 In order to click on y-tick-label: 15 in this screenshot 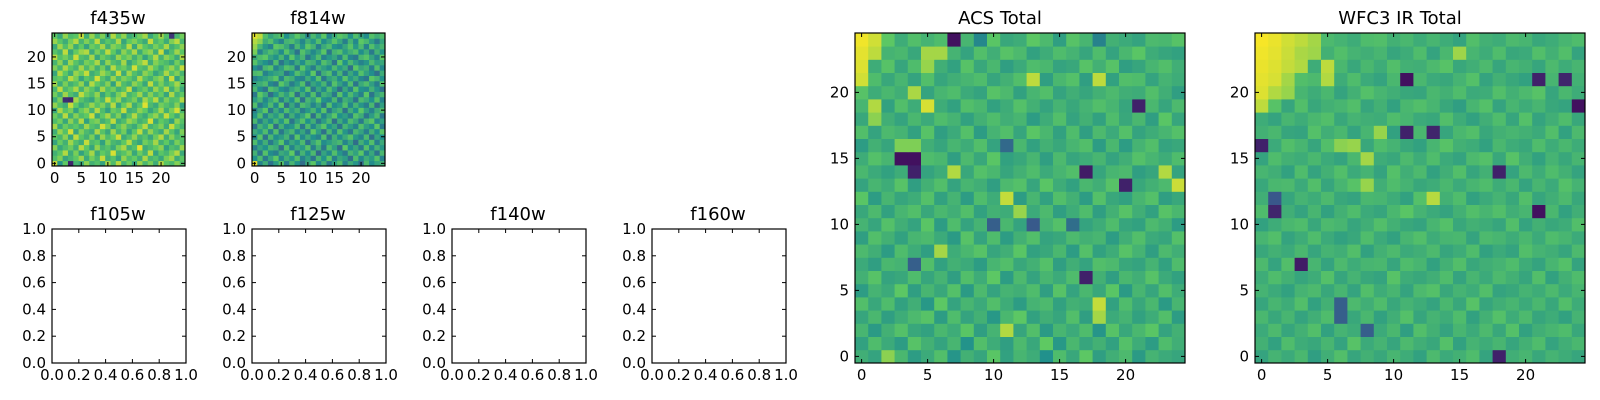, I will do `click(839, 158)`.